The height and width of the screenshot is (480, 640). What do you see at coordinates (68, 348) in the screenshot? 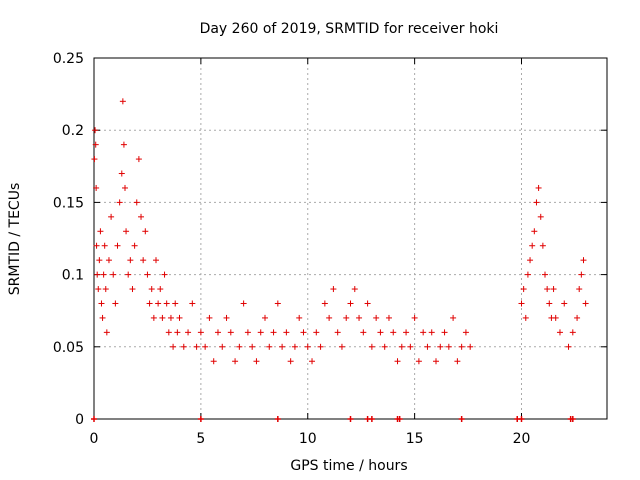
I see `y-tick-label: 0.05` at bounding box center [68, 348].